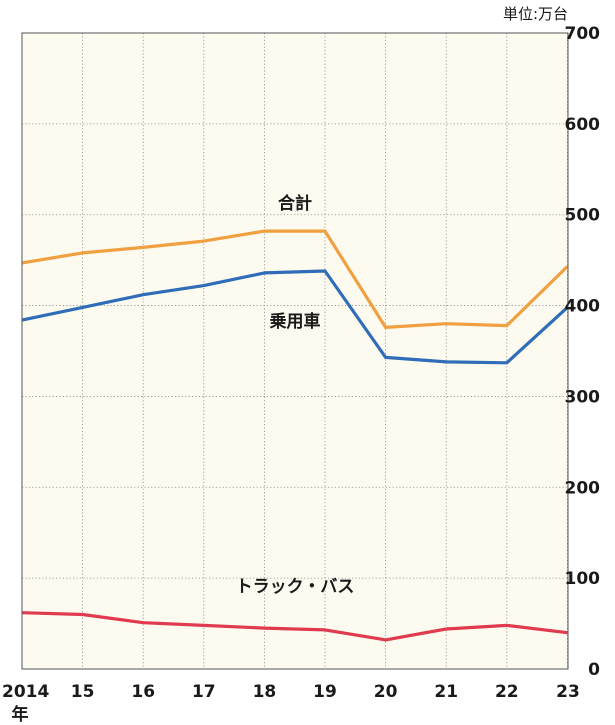  What do you see at coordinates (295, 587) in the screenshot?
I see `series-label-2: トラック・バス` at bounding box center [295, 587].